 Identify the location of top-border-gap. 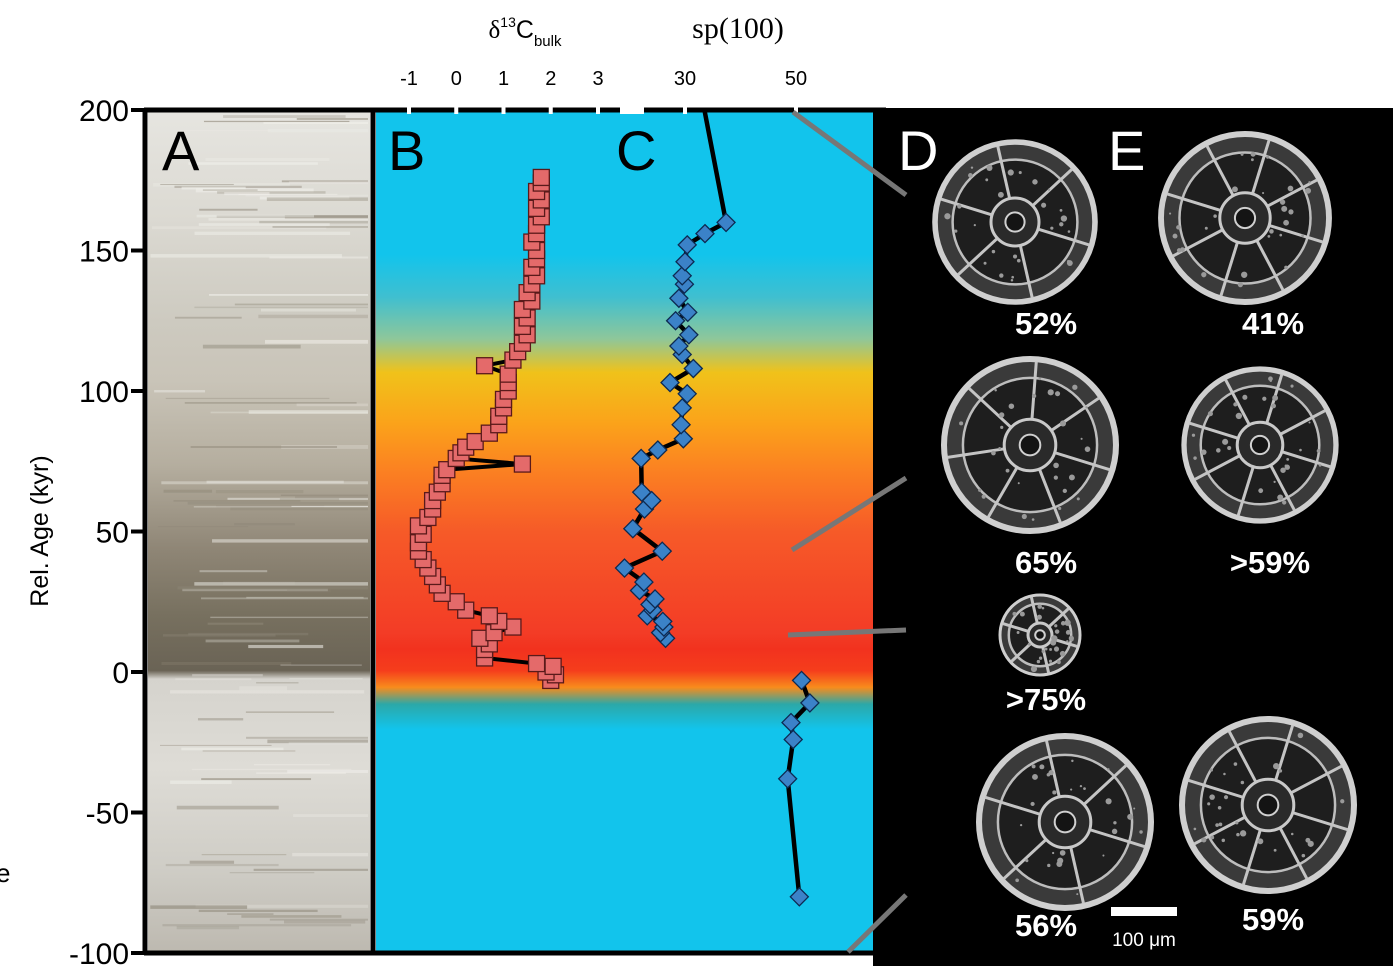
(632, 110).